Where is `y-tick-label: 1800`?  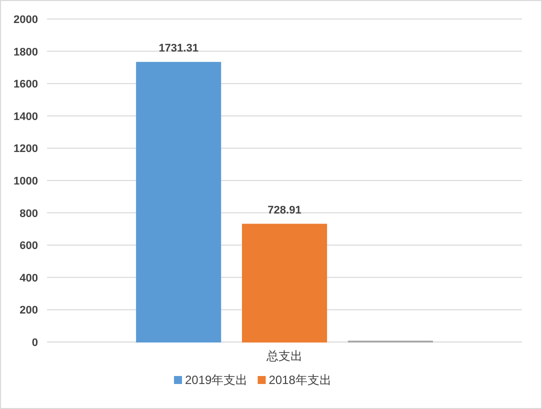 y-tick-label: 1800 is located at coordinates (26, 52).